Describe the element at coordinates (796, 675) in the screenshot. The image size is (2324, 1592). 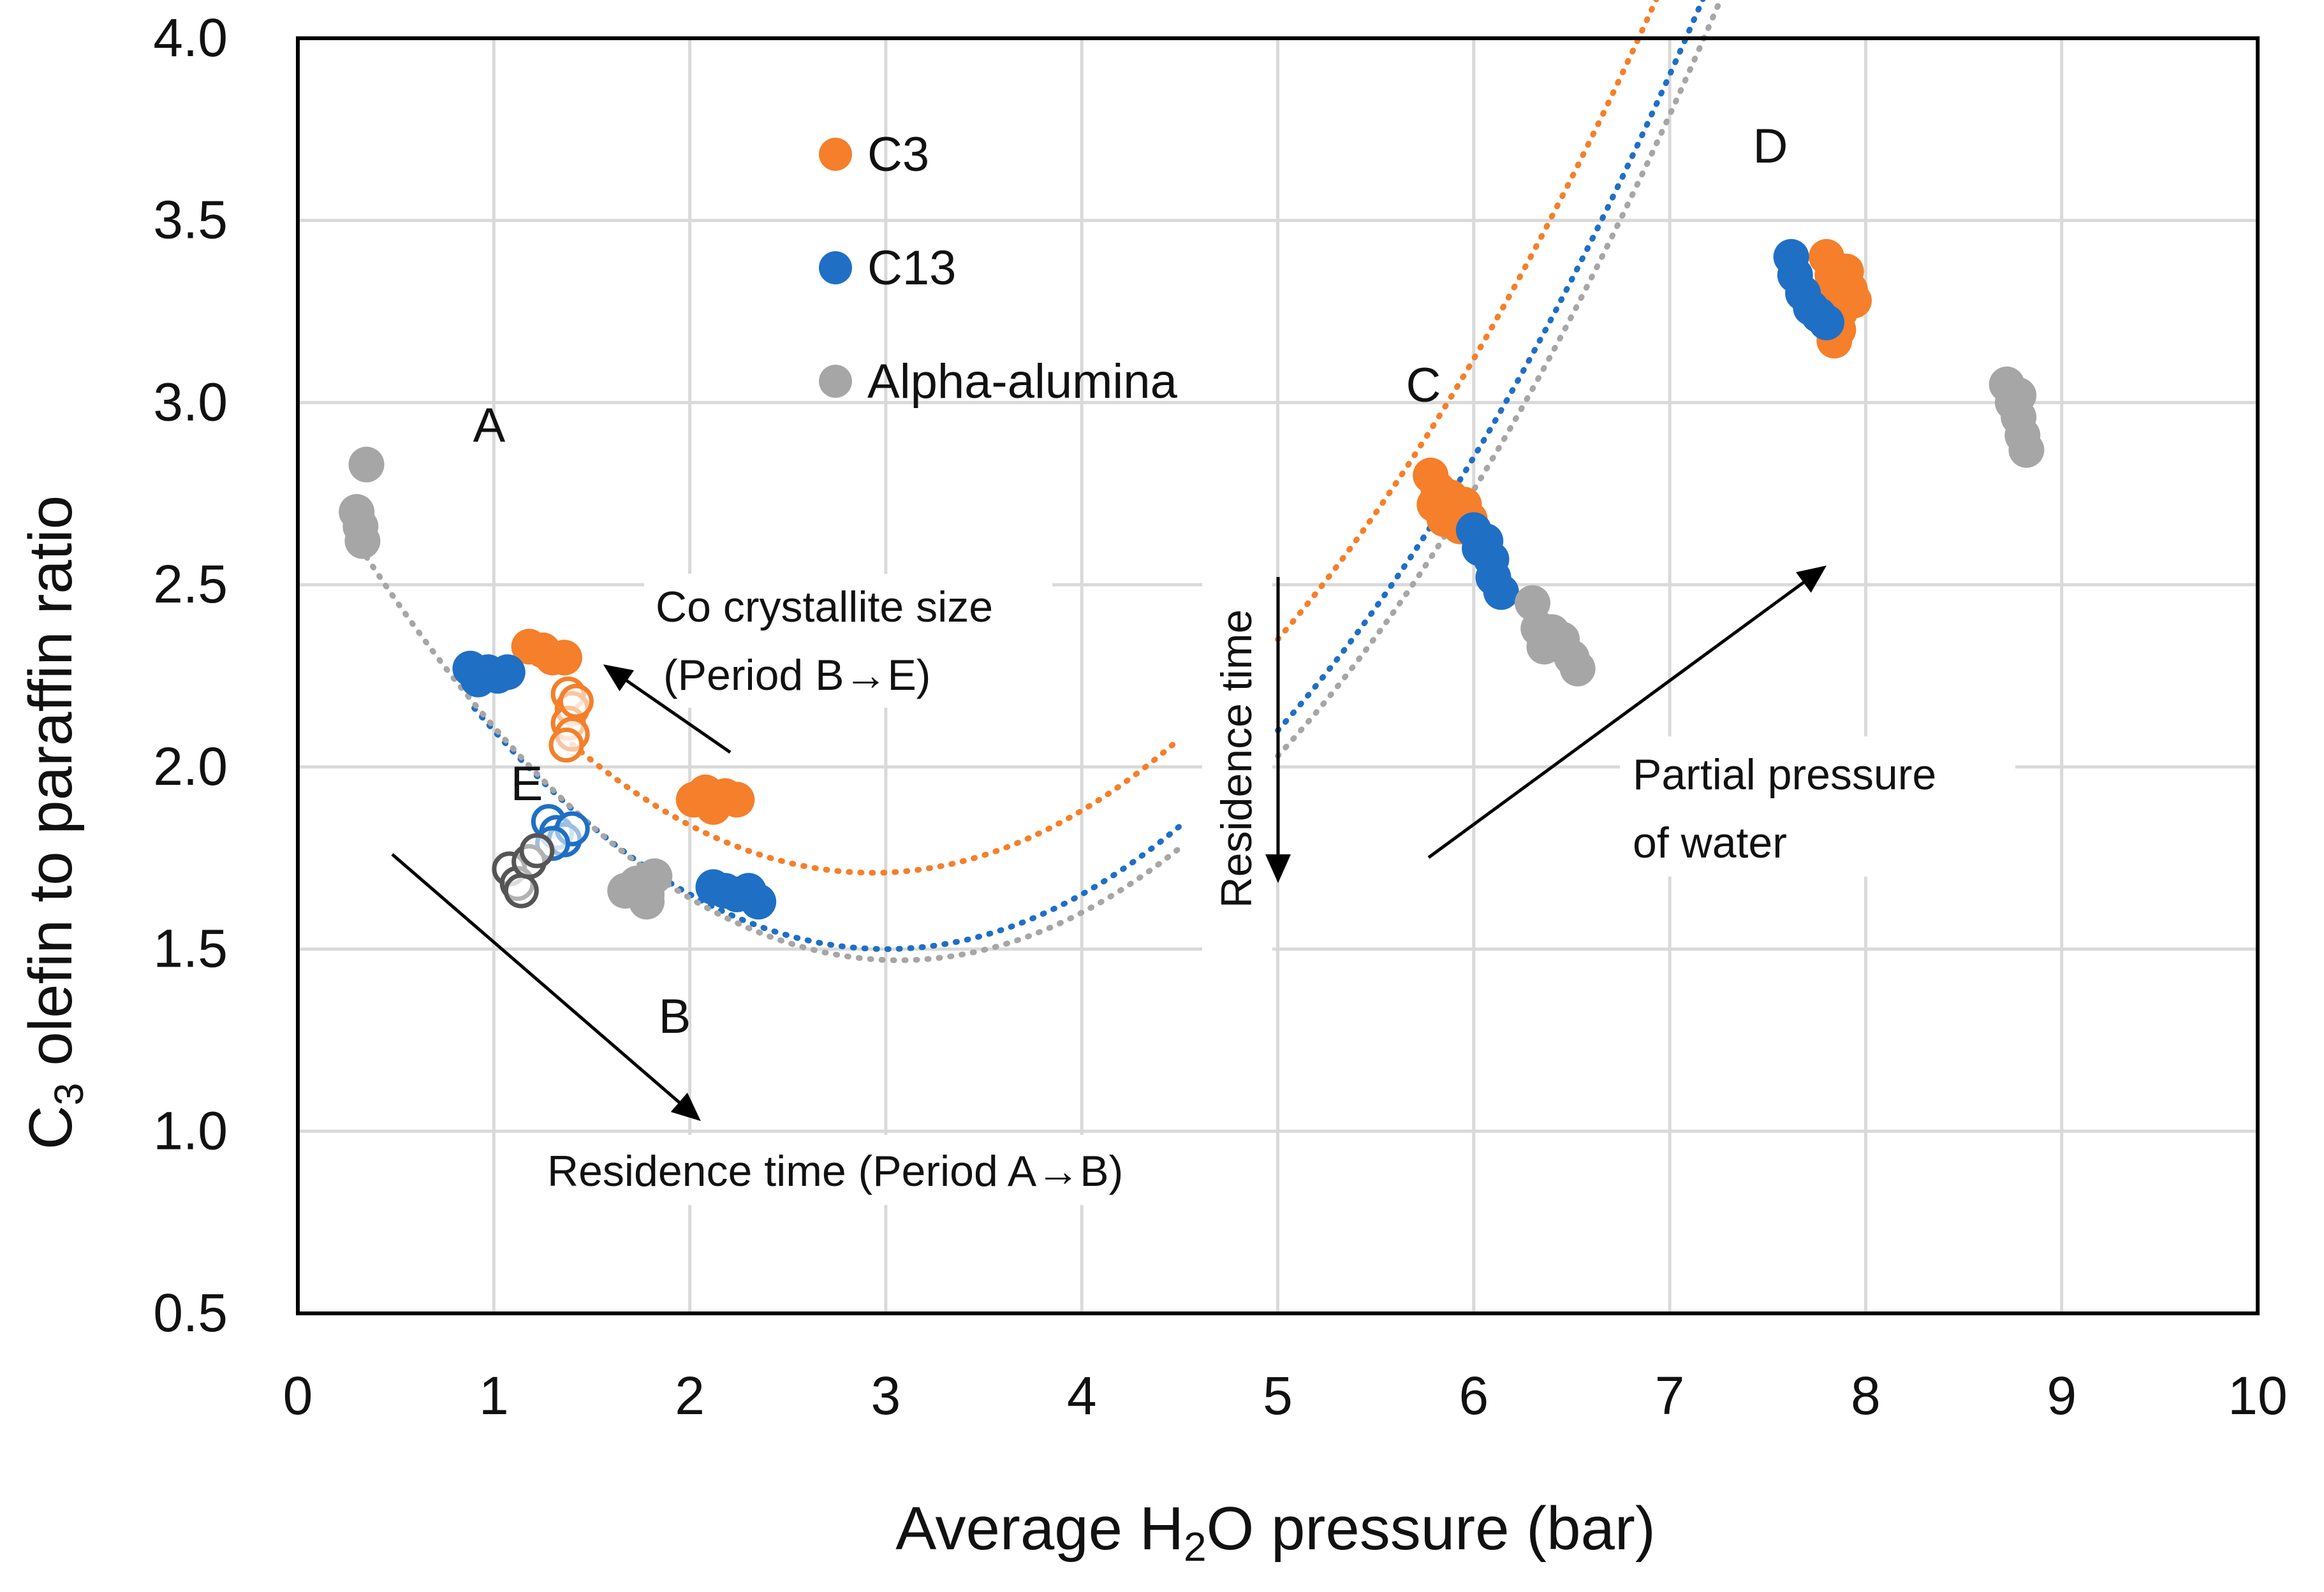
I see `annotation-co-crystallite-line2: (Period B→E)` at that location.